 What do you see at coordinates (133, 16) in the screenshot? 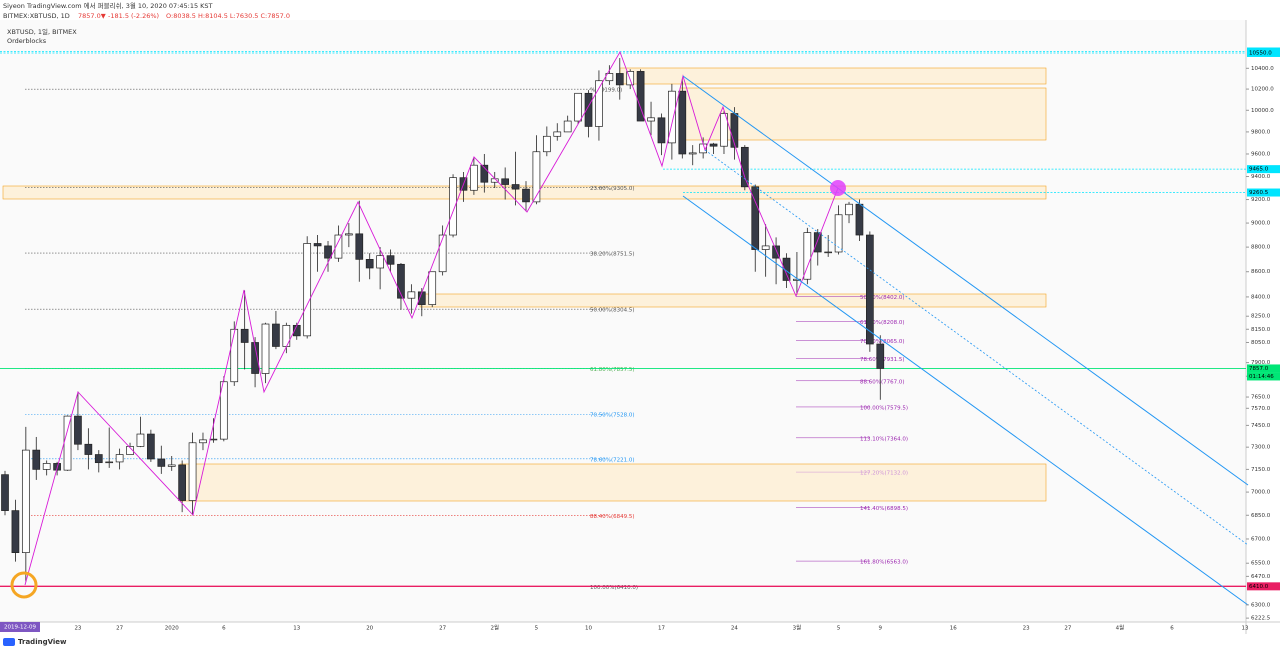
I see `change: -181.5 (-2.26%)` at bounding box center [133, 16].